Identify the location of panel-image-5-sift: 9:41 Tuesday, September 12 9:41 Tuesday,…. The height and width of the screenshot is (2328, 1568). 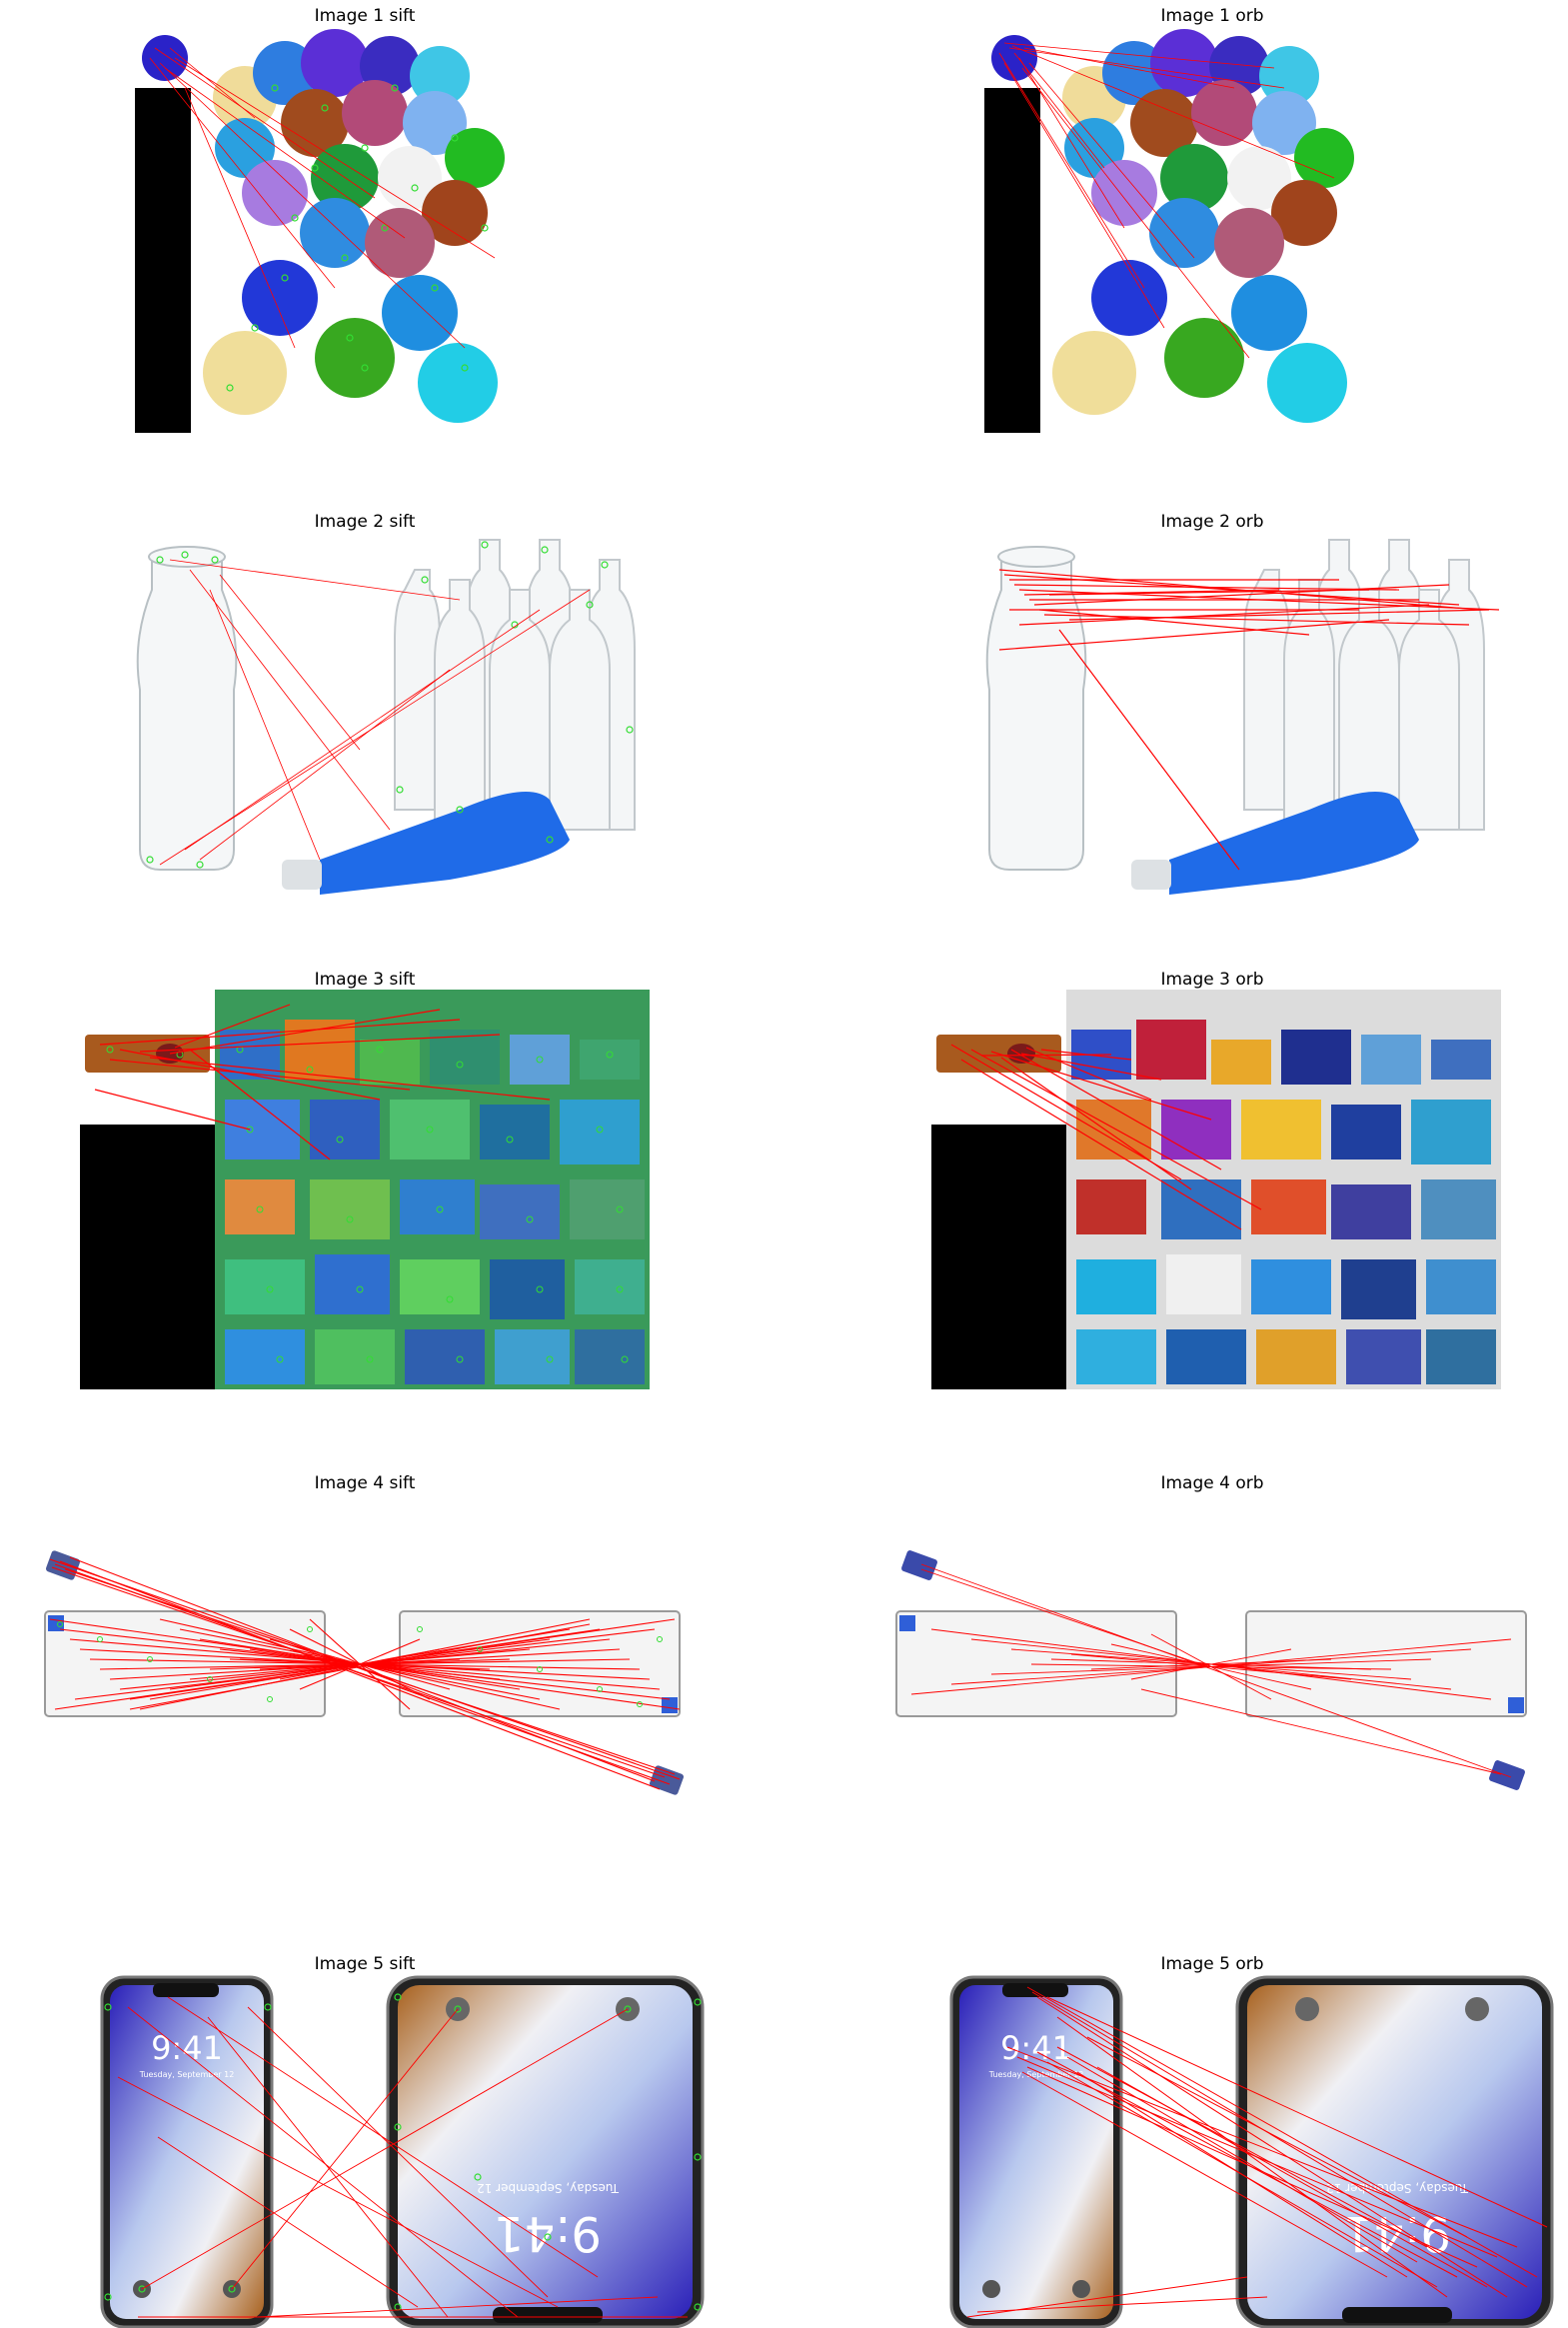
(402, 2151).